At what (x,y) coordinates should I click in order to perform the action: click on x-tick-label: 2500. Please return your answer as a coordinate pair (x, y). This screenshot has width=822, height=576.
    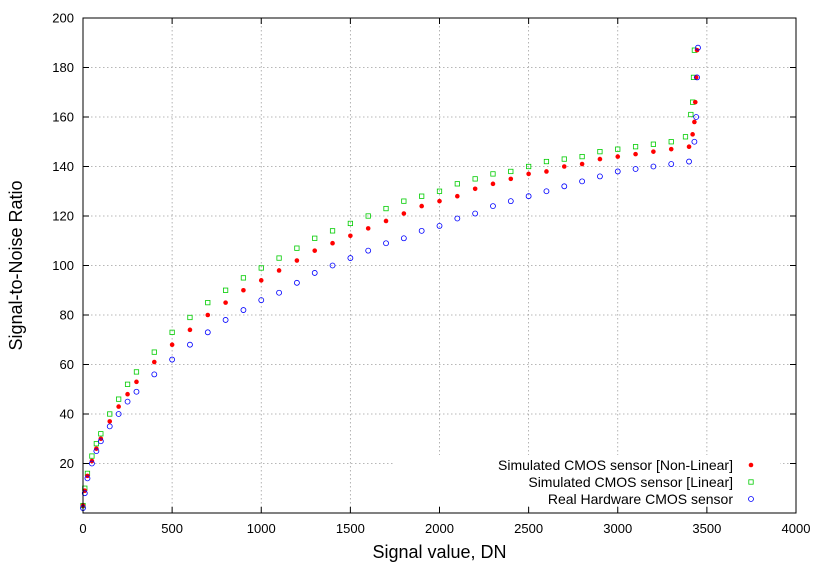
    Looking at the image, I should click on (528, 528).